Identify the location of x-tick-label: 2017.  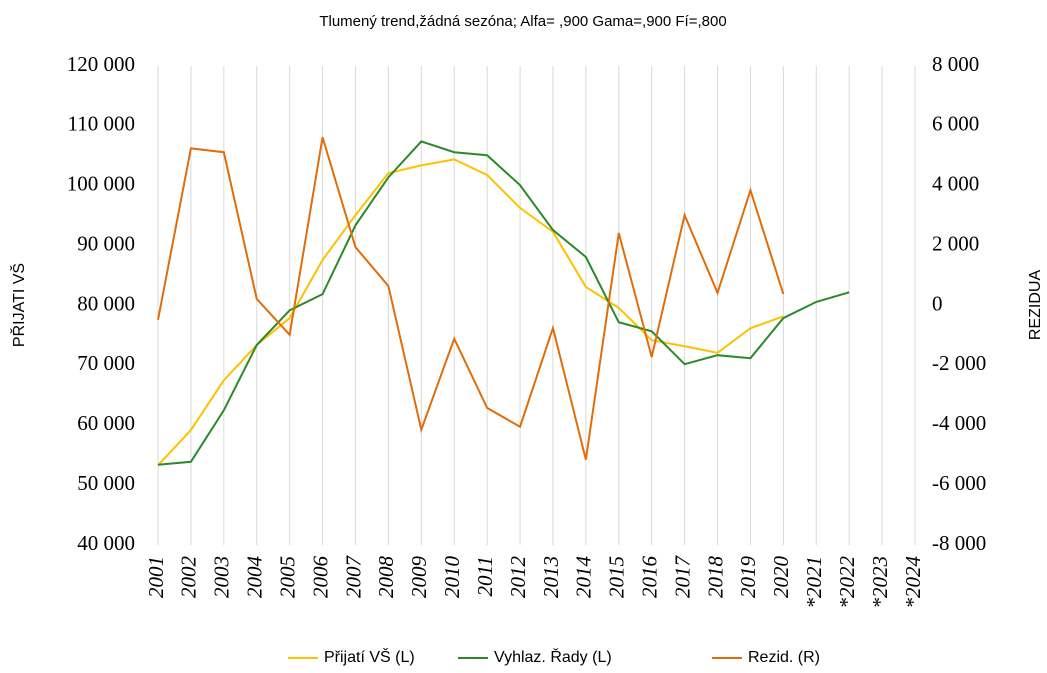
(682, 577).